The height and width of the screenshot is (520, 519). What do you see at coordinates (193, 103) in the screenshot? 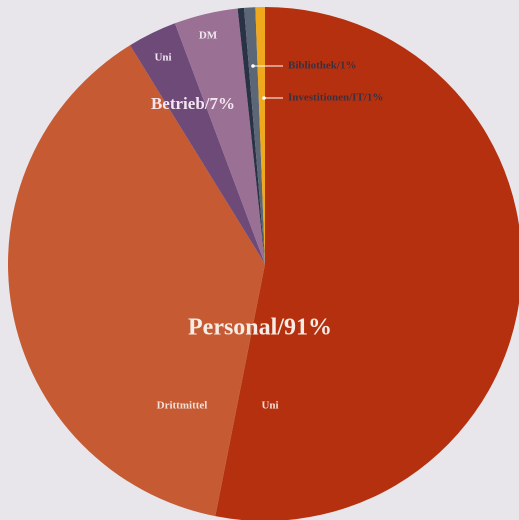
I see `group-label: Betrieb/7%` at bounding box center [193, 103].